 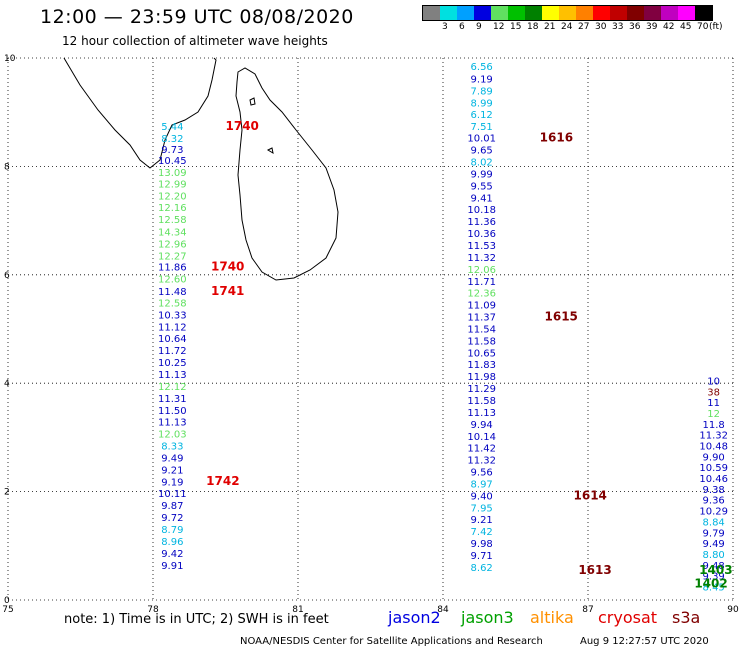 I want to click on wave-height-value: 9.98, so click(x=482, y=544).